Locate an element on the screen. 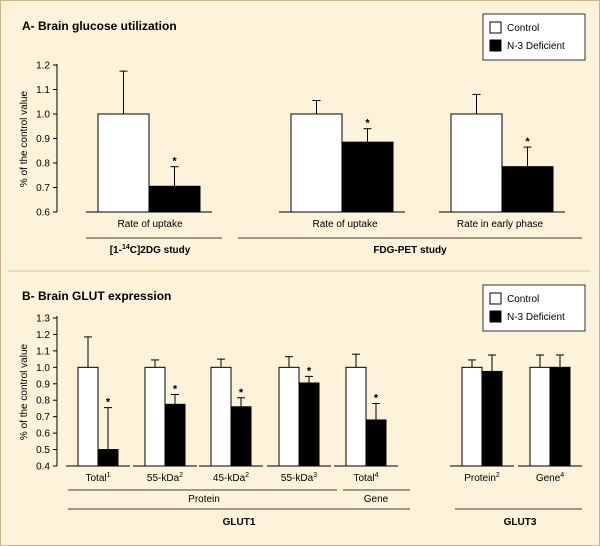  panel-b-title: B- Brain GLUT expression is located at coordinates (96, 296).